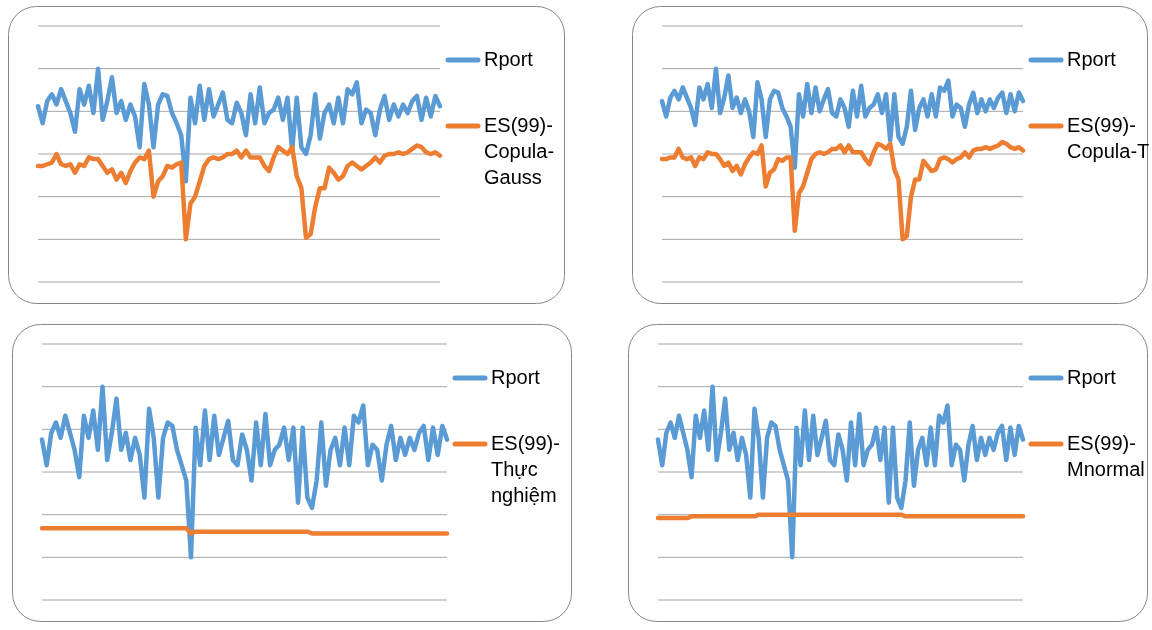 The image size is (1152, 630). Describe the element at coordinates (1106, 456) in the screenshot. I see `legend-label: ES(99)-Mnormal` at that location.